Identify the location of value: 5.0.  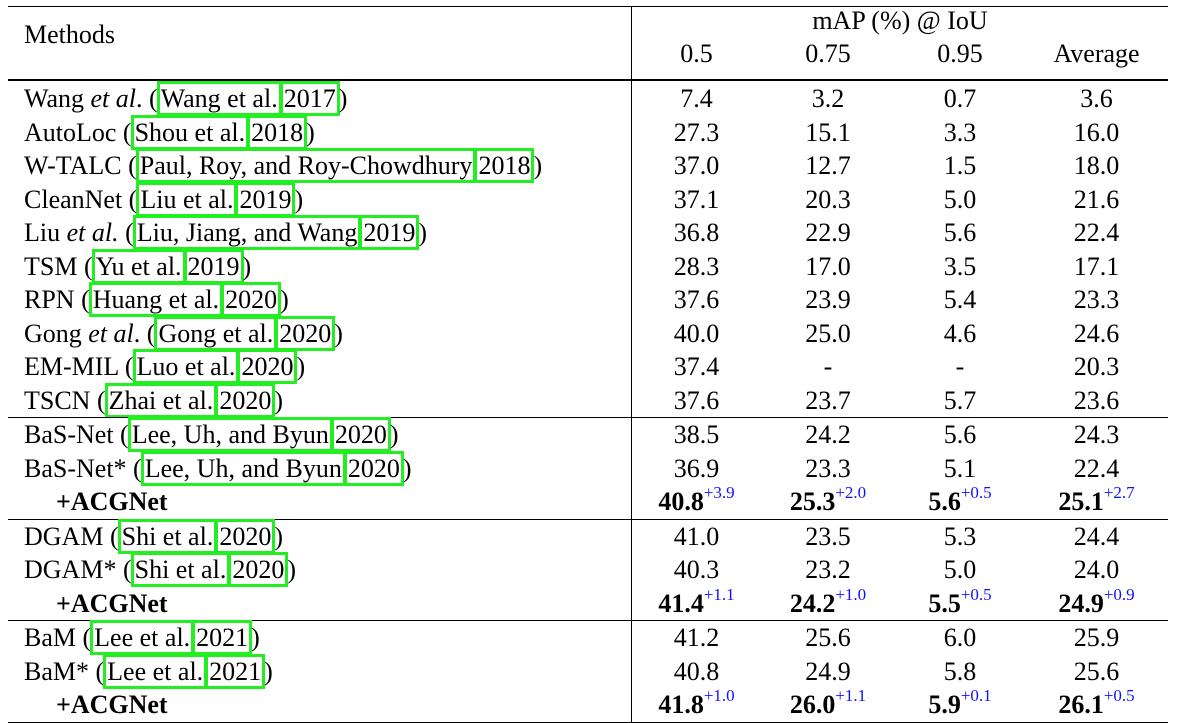
(960, 569).